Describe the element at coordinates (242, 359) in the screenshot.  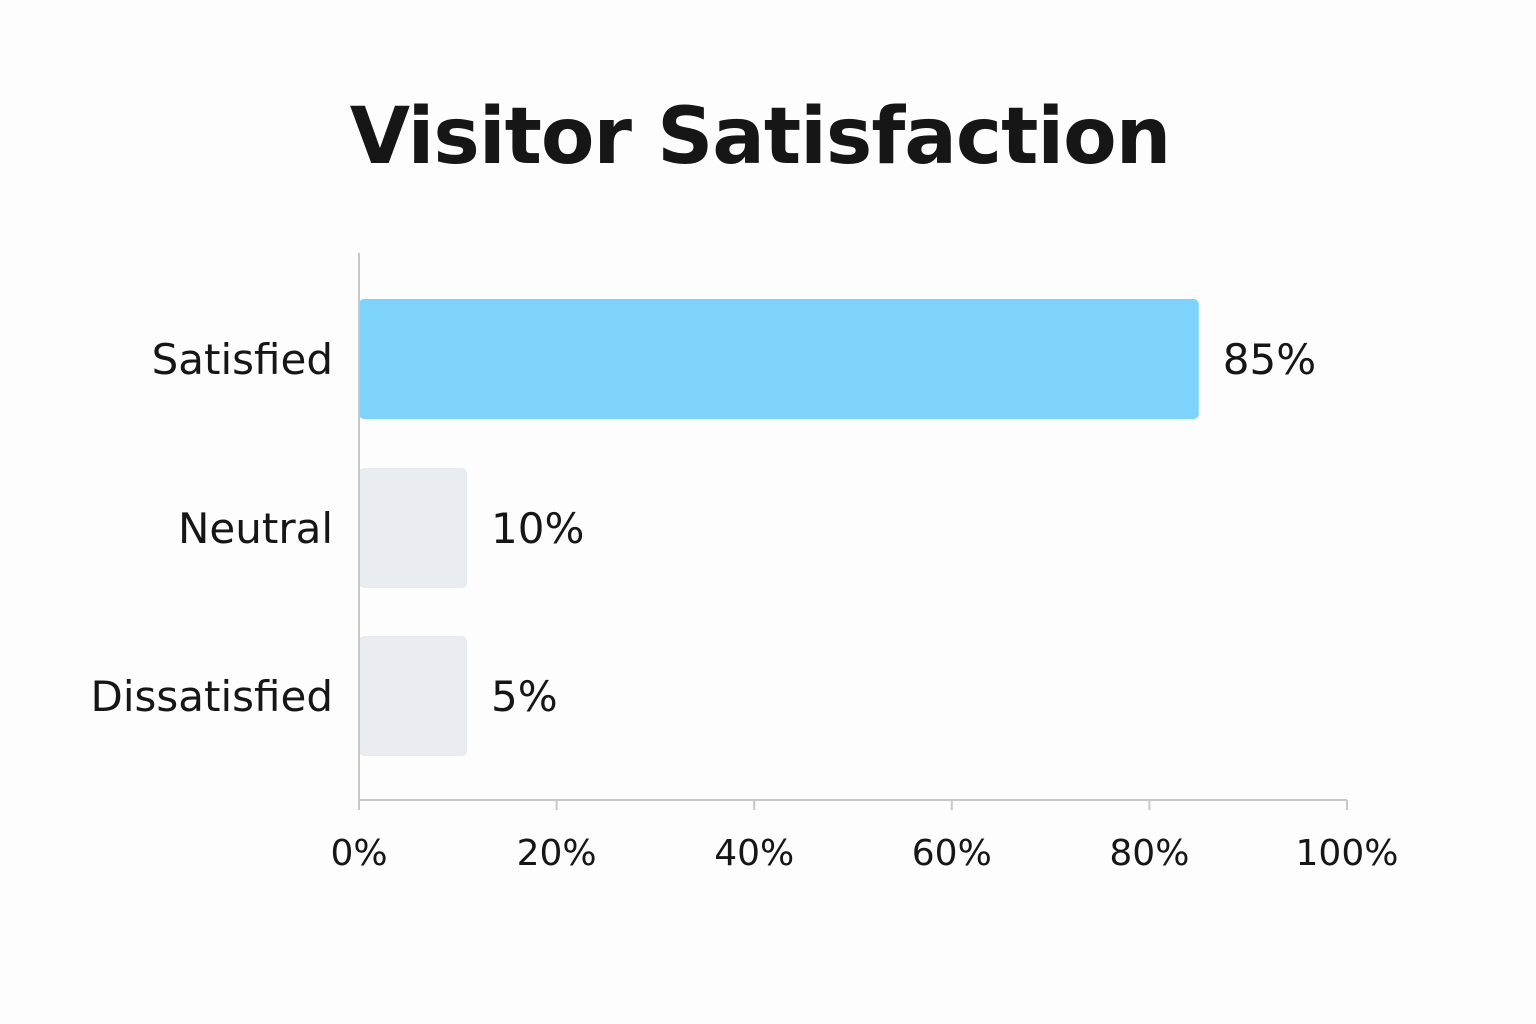
I see `category-label: Satisfied` at that location.